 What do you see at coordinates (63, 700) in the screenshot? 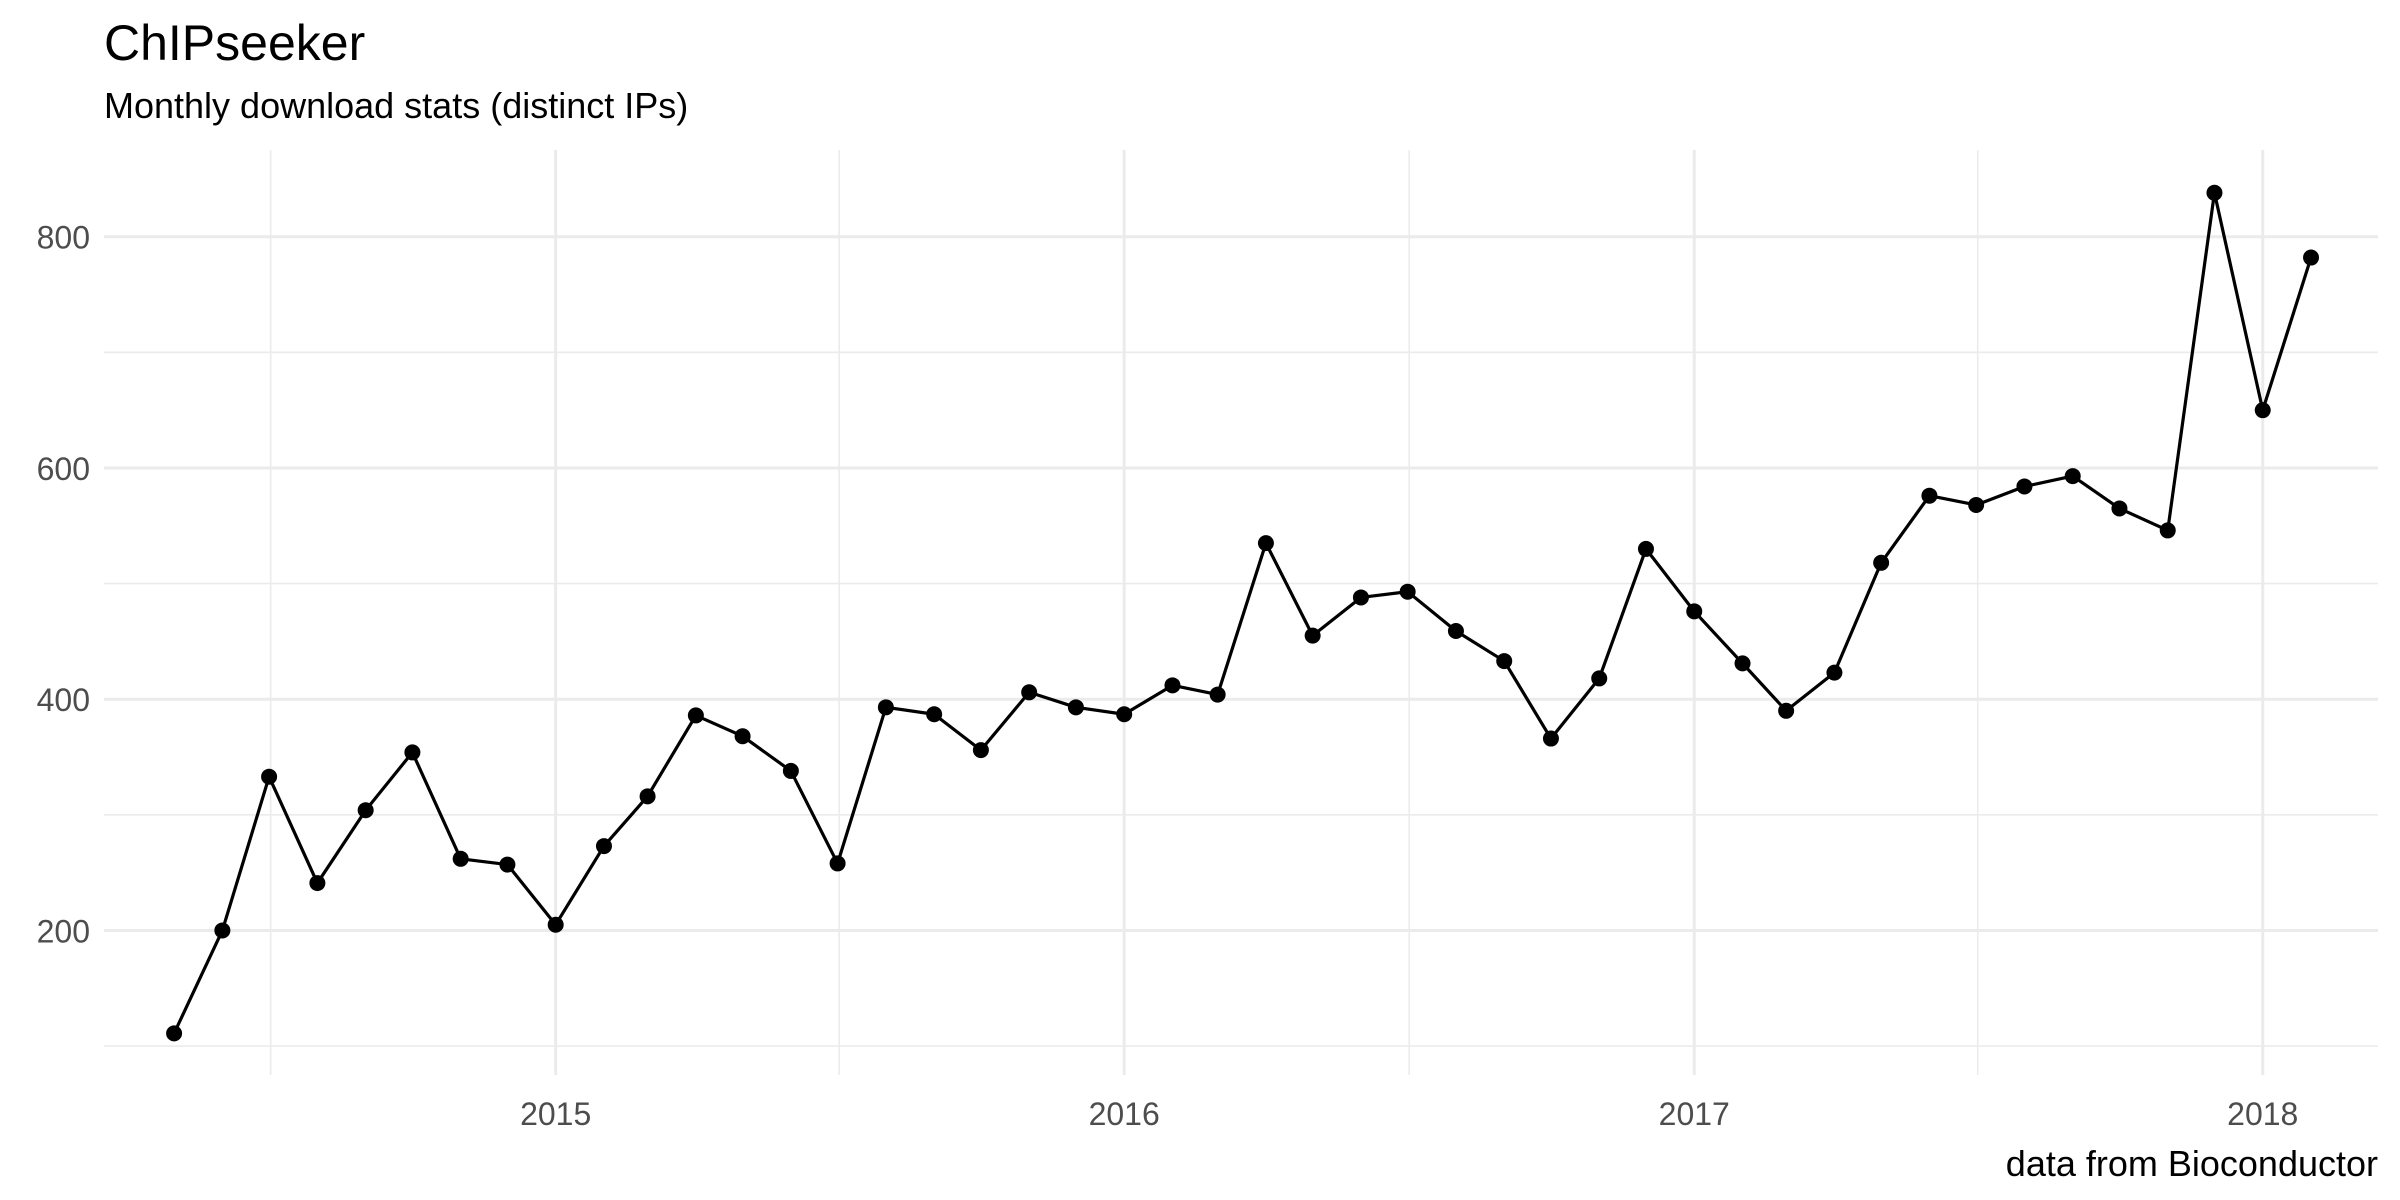
I see `y-tick-label: 400` at bounding box center [63, 700].